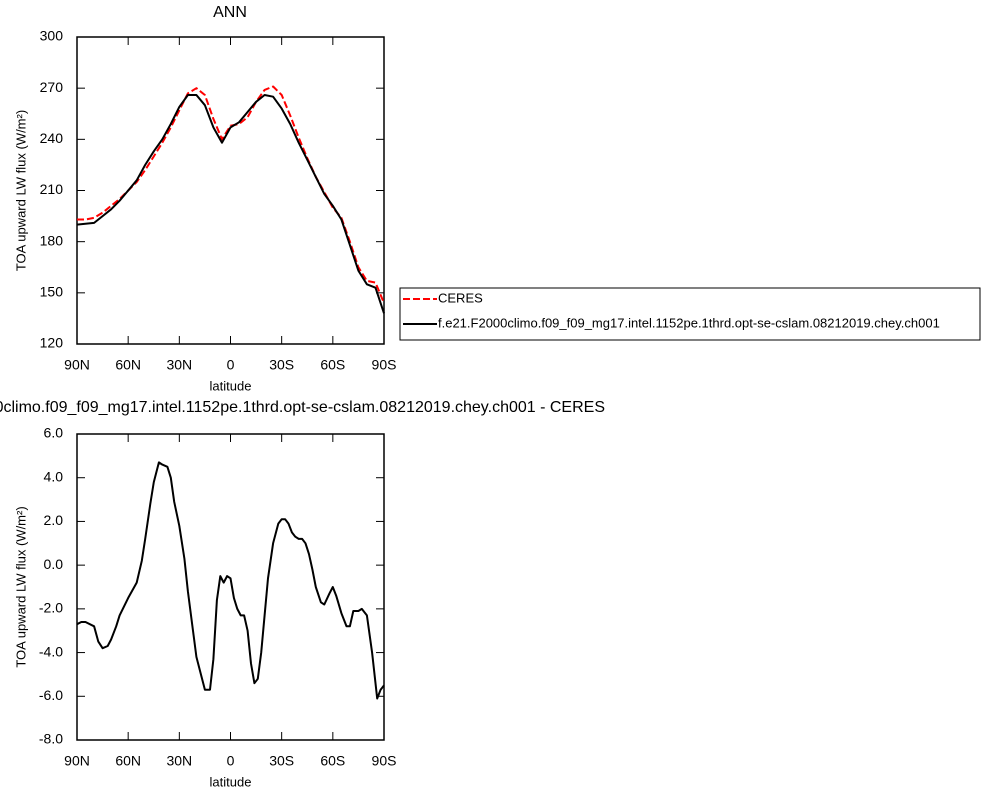 The image size is (985, 795). What do you see at coordinates (54, 564) in the screenshot?
I see `y-tick-label: 0.0` at bounding box center [54, 564].